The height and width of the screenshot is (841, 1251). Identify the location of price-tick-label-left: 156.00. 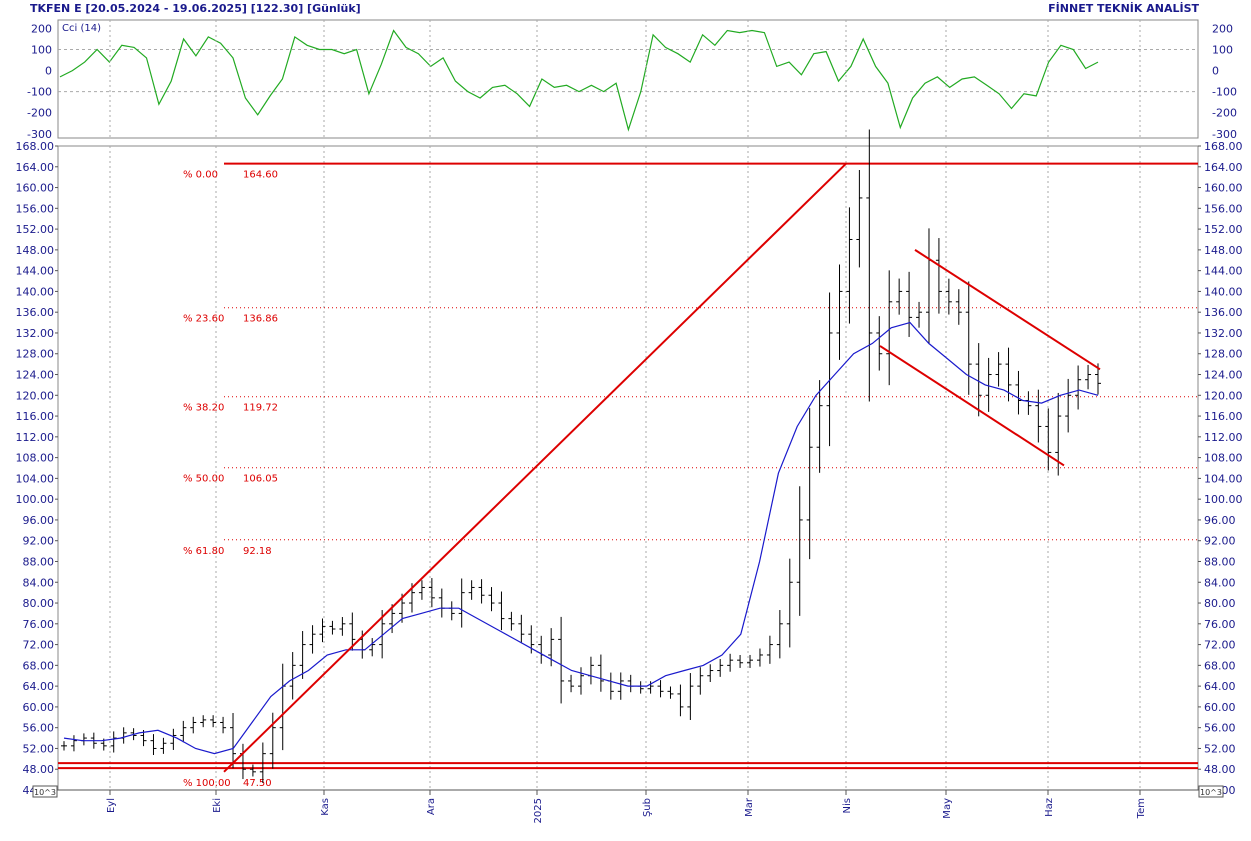
(35, 208).